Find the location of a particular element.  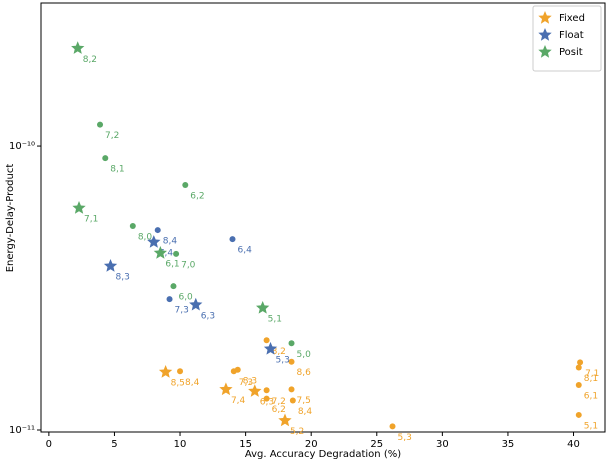

point-label: 8,6 is located at coordinates (304, 373).